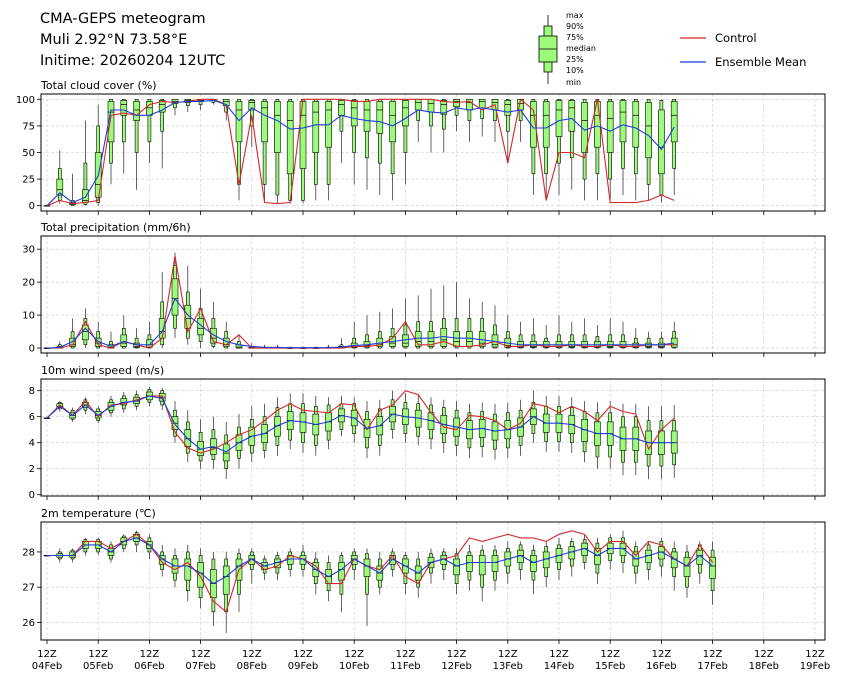  What do you see at coordinates (200, 666) in the screenshot?
I see `x-tick-label-date: 07Feb` at bounding box center [200, 666].